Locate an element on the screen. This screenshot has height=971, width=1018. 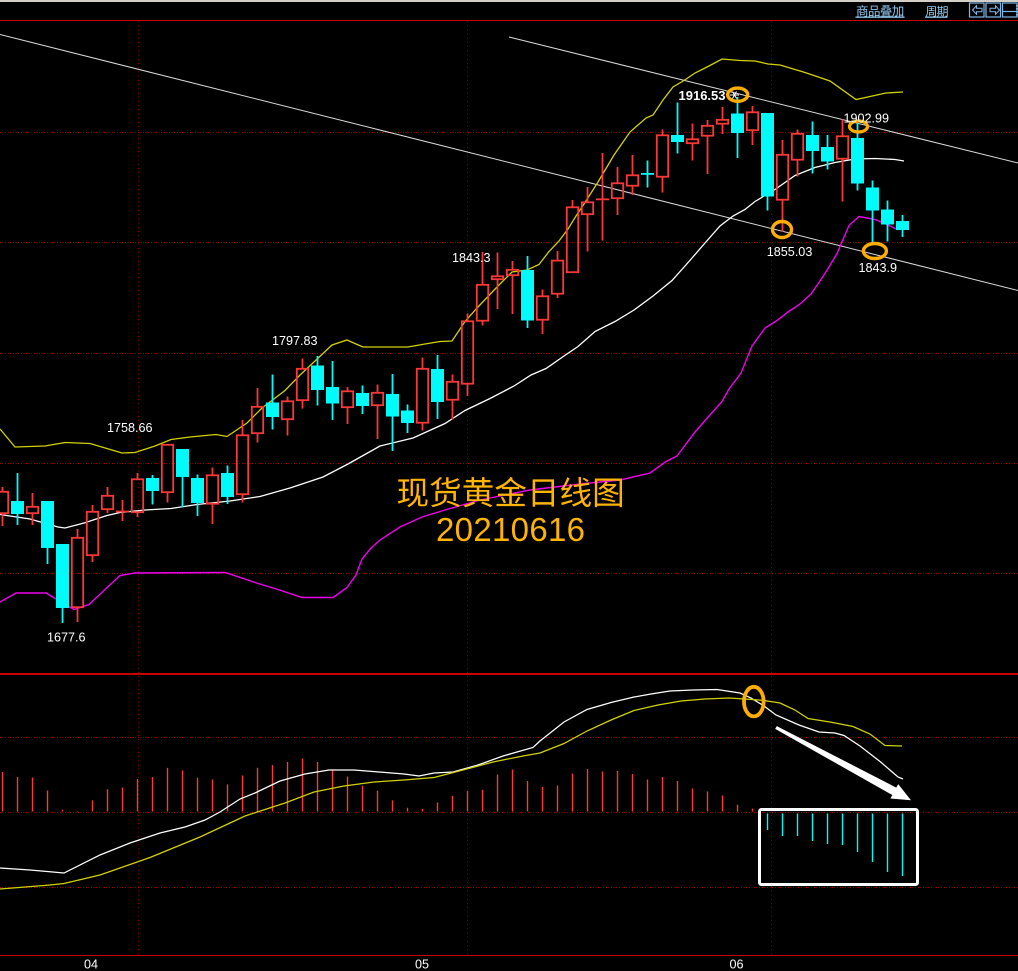
svg-text: 20210616 is located at coordinates (510, 529).